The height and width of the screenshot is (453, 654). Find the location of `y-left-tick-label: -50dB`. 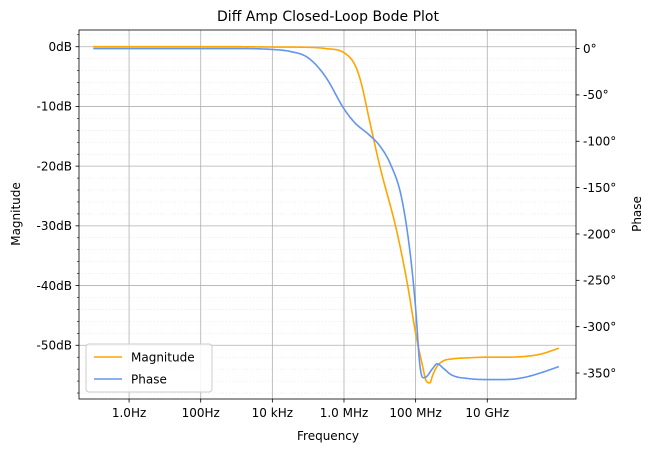

y-left-tick-label: -50dB is located at coordinates (54, 346).